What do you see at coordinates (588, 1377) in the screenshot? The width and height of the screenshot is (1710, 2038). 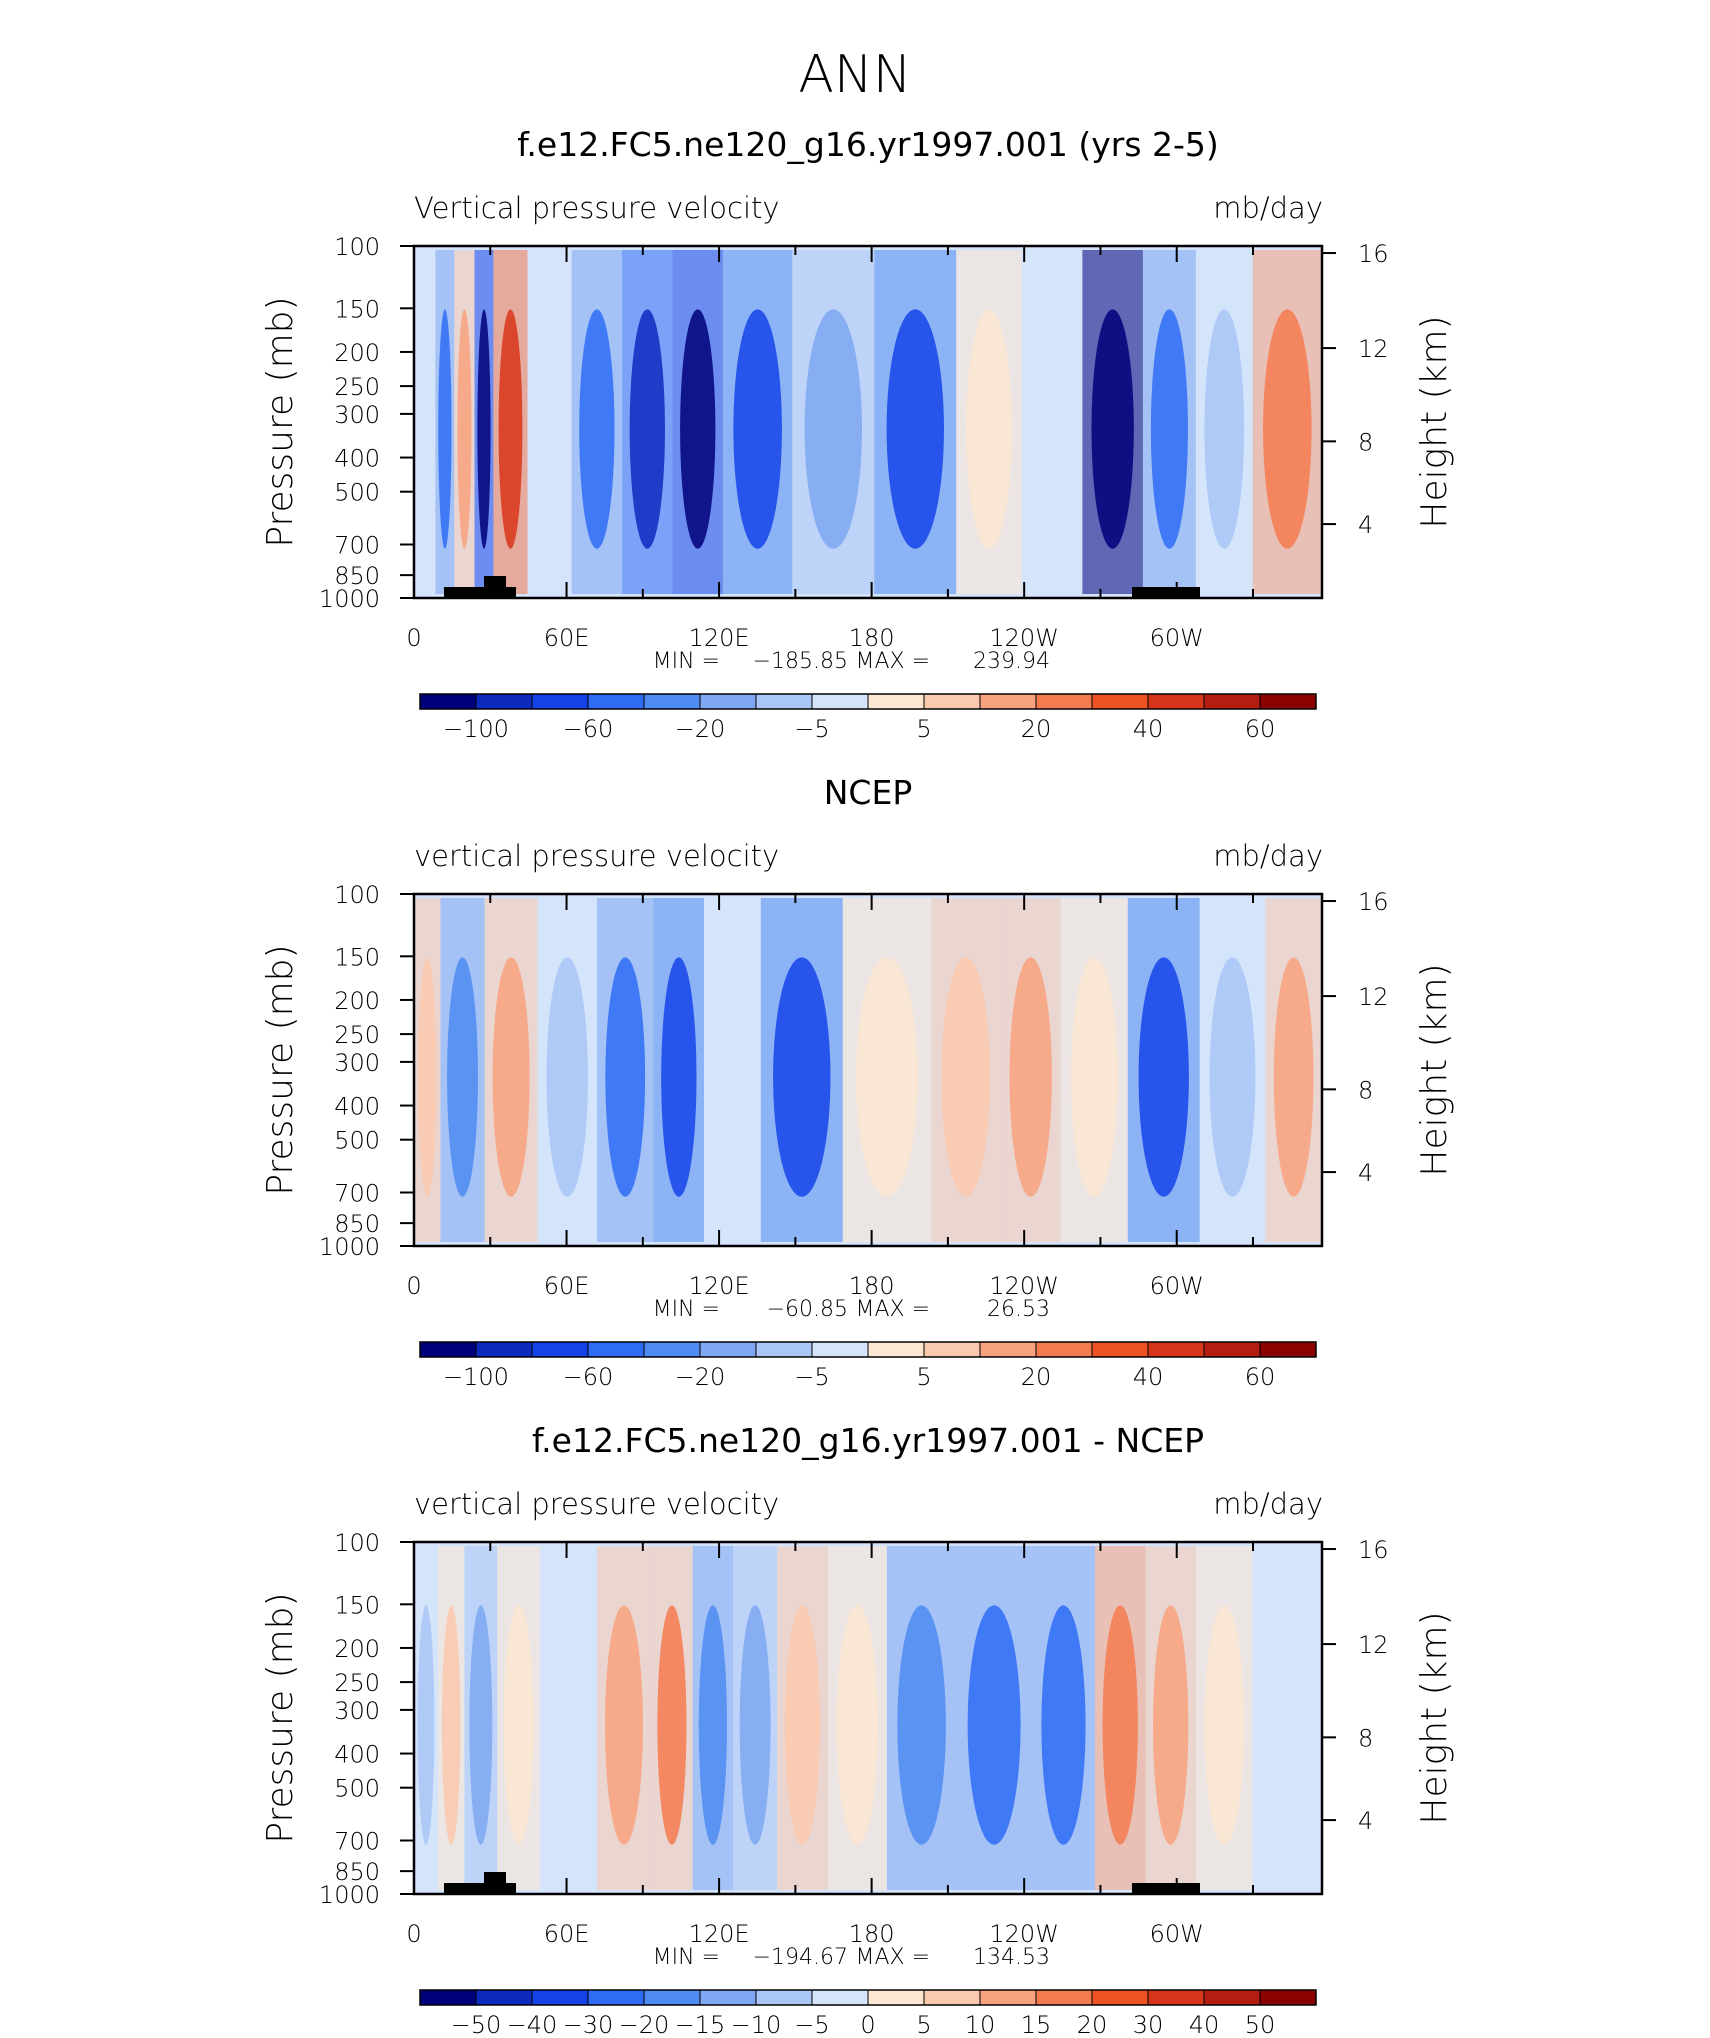 I see `colorbar-label: −60` at bounding box center [588, 1377].